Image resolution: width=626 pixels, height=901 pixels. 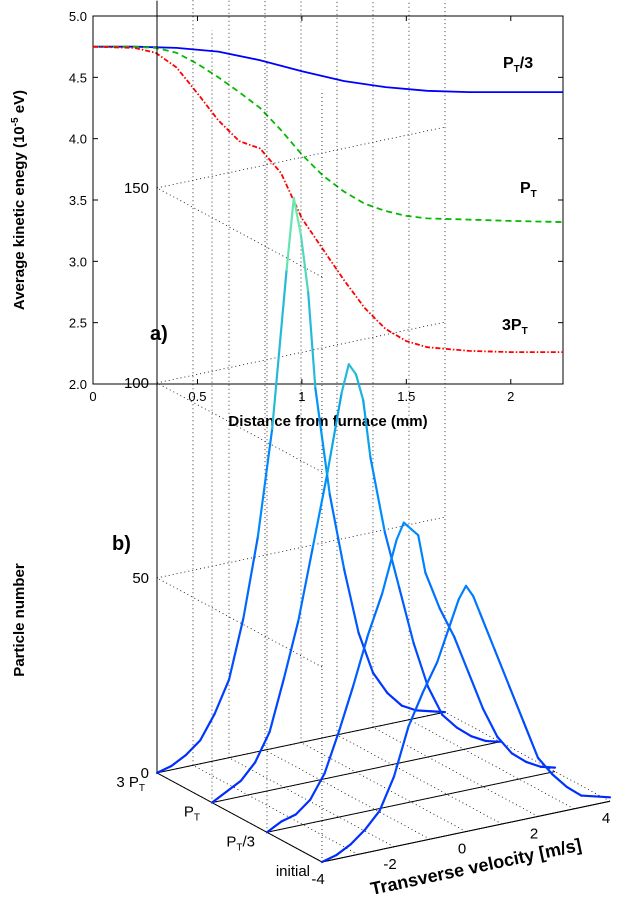 I want to click on panel-b-x-tick-label: 2, so click(x=534, y=833).